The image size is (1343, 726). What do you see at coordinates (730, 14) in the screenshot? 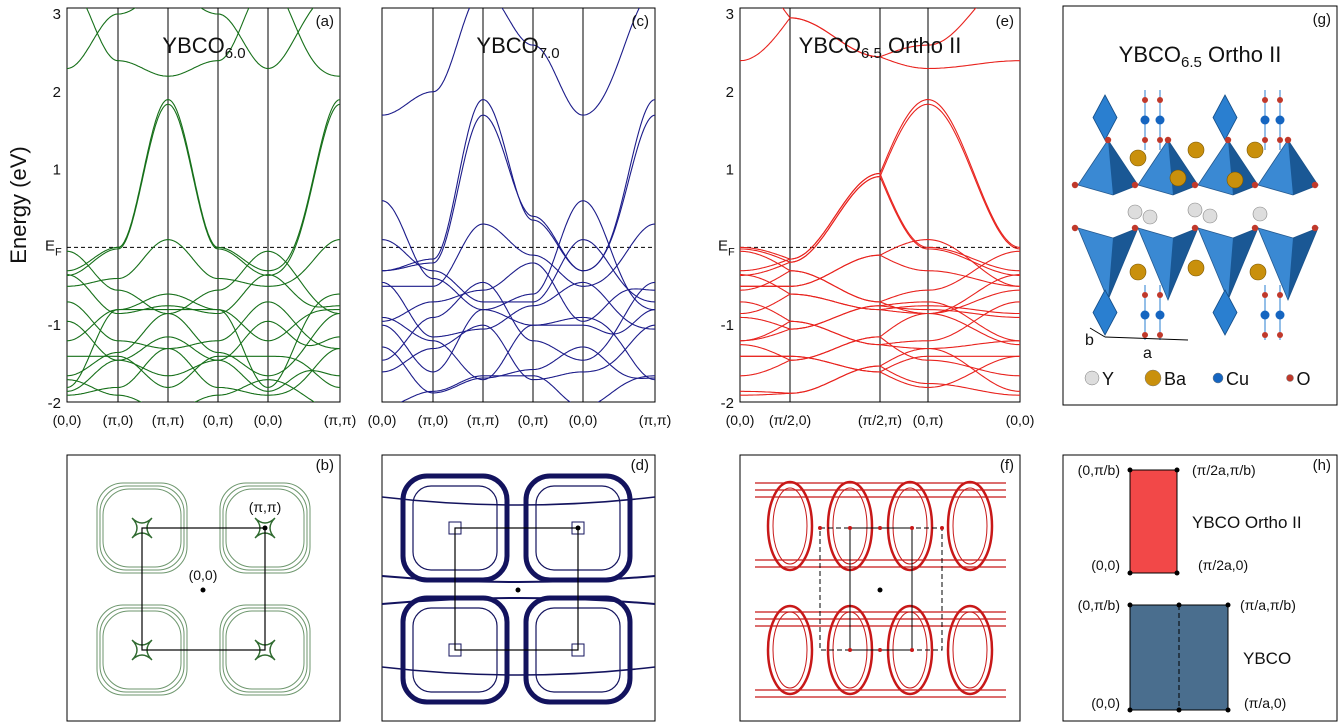
I see `y-tick-label: 3` at bounding box center [730, 14].